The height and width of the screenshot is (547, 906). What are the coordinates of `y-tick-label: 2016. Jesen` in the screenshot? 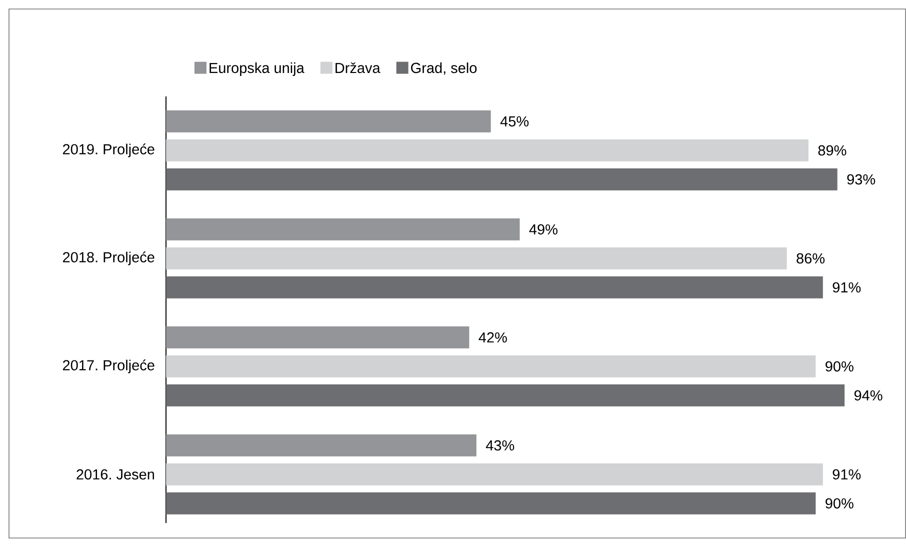 It's located at (115, 474).